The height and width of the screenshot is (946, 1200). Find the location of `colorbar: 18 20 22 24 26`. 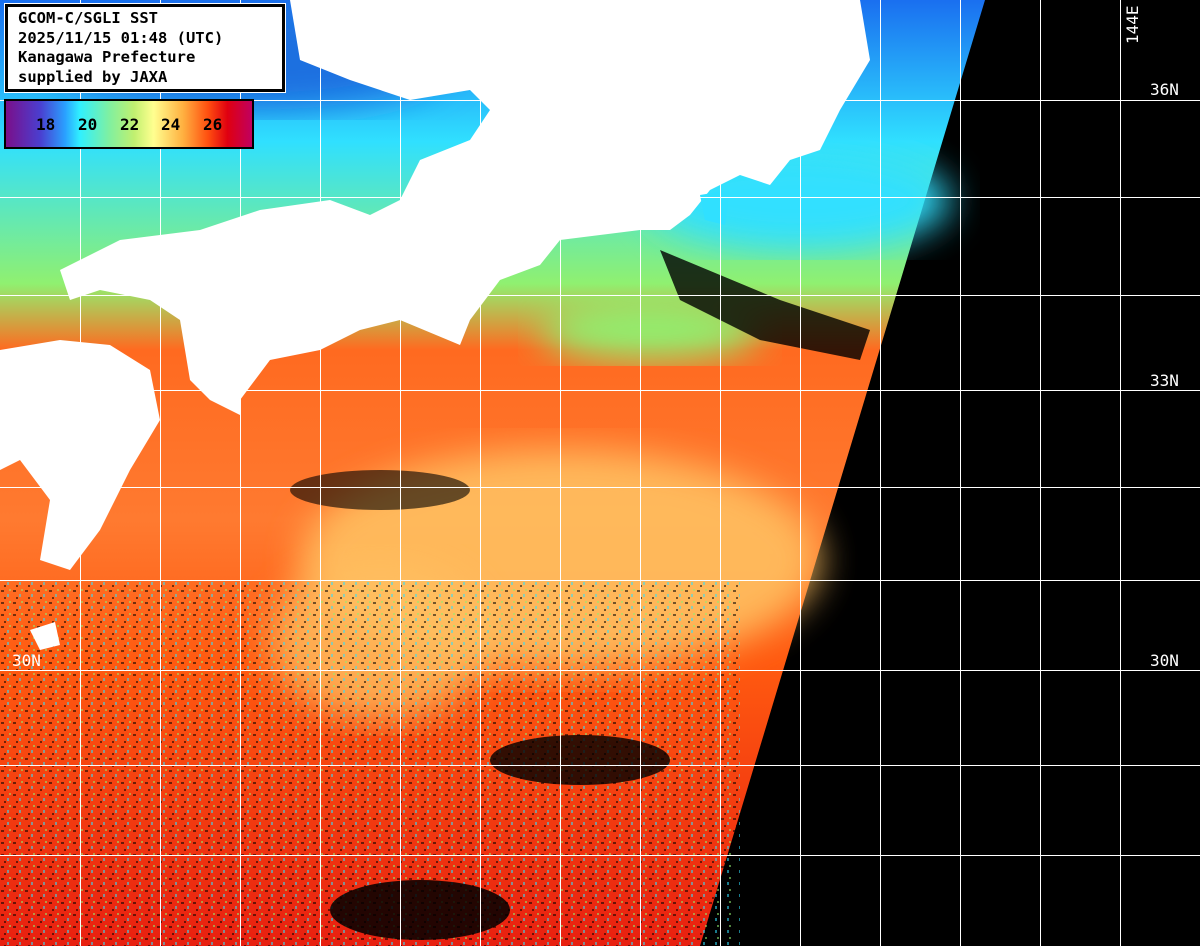

colorbar: 18 20 22 24 26 is located at coordinates (129, 124).